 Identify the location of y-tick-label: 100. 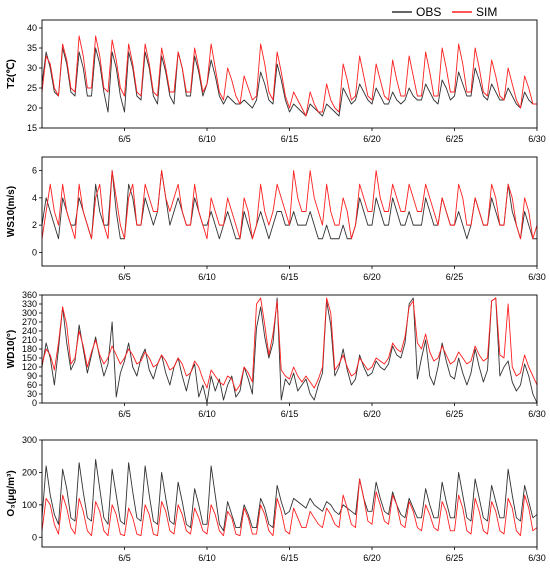
(29, 505).